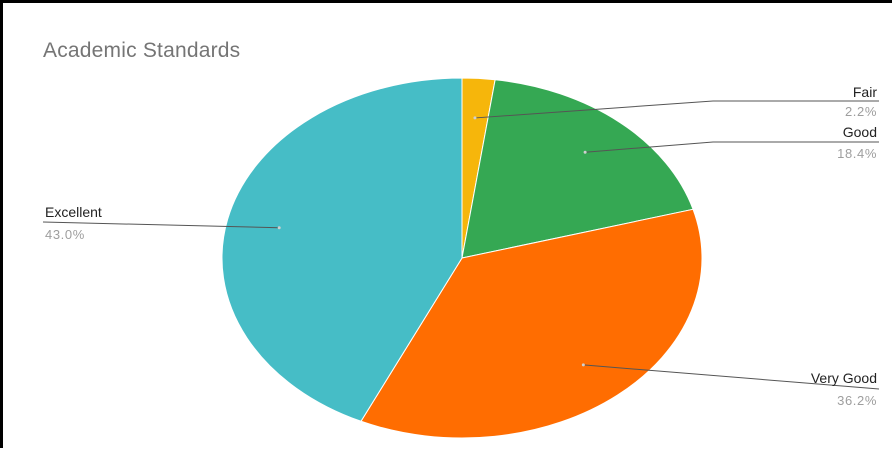  Describe the element at coordinates (865, 92) in the screenshot. I see `slice-label-fair: Fair` at that location.